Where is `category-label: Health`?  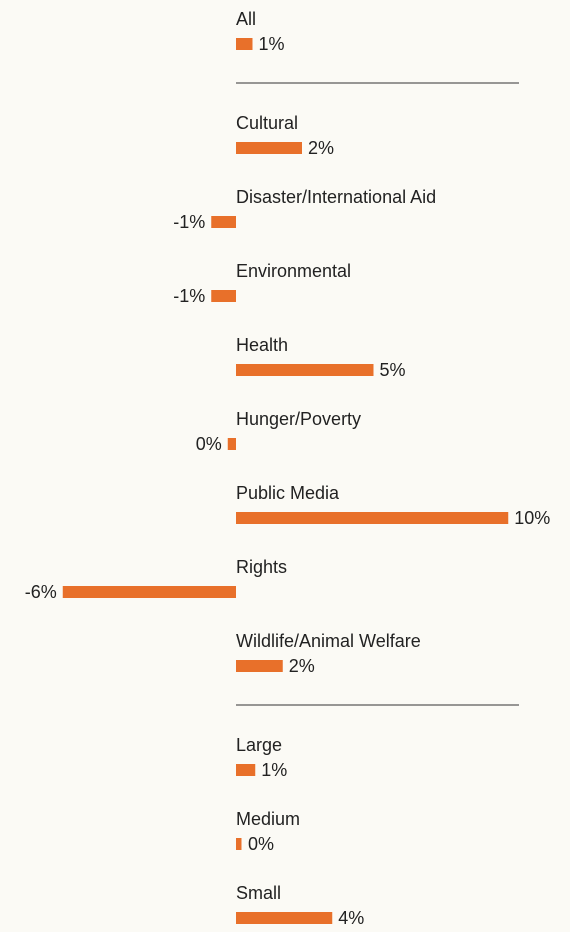 category-label: Health is located at coordinates (262, 345).